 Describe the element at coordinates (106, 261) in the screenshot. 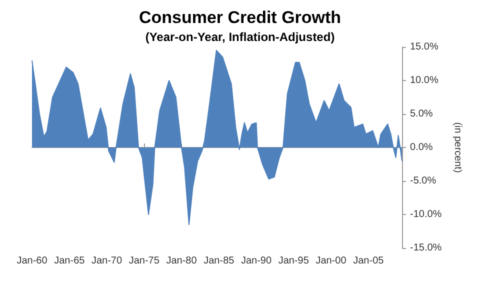

I see `x-tick-label: Jan-70` at that location.